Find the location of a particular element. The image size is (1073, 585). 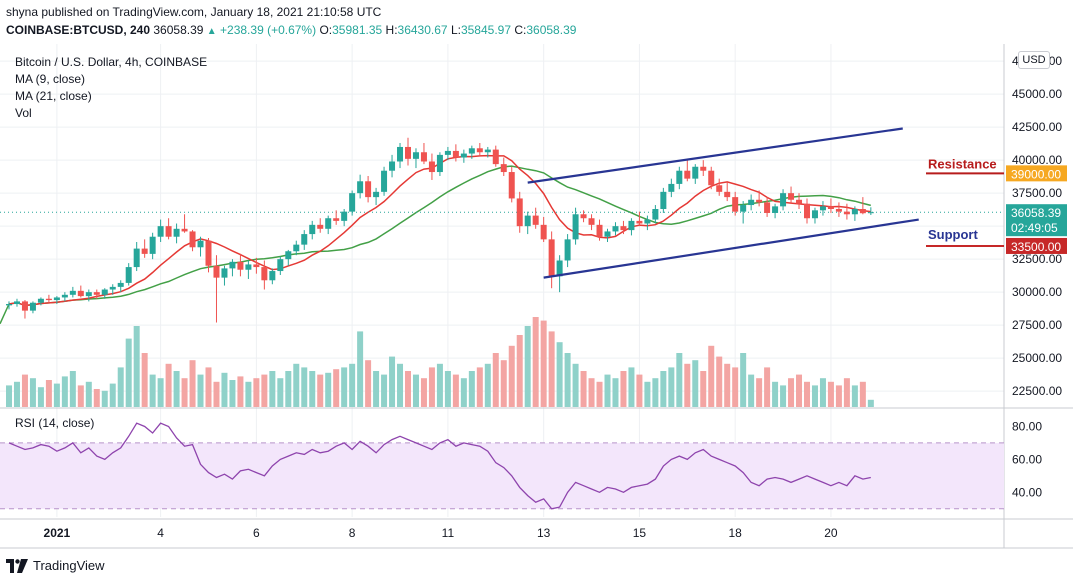

time-tick-label: 11 is located at coordinates (448, 533).